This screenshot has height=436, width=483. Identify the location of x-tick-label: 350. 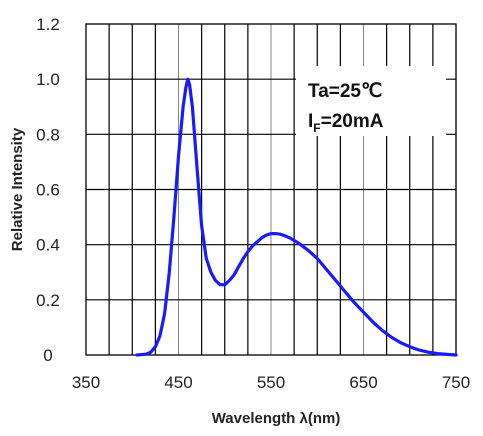
(86, 382).